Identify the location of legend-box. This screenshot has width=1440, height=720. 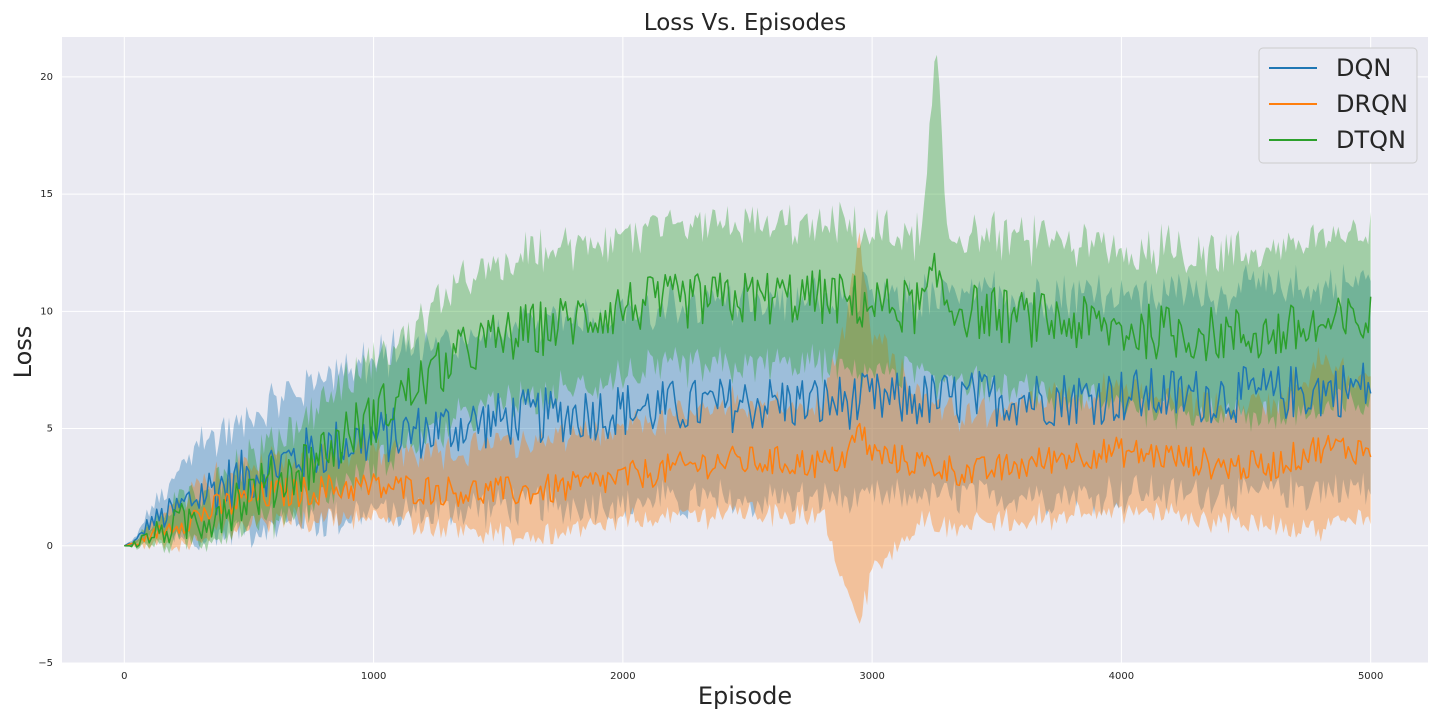
(1338, 105).